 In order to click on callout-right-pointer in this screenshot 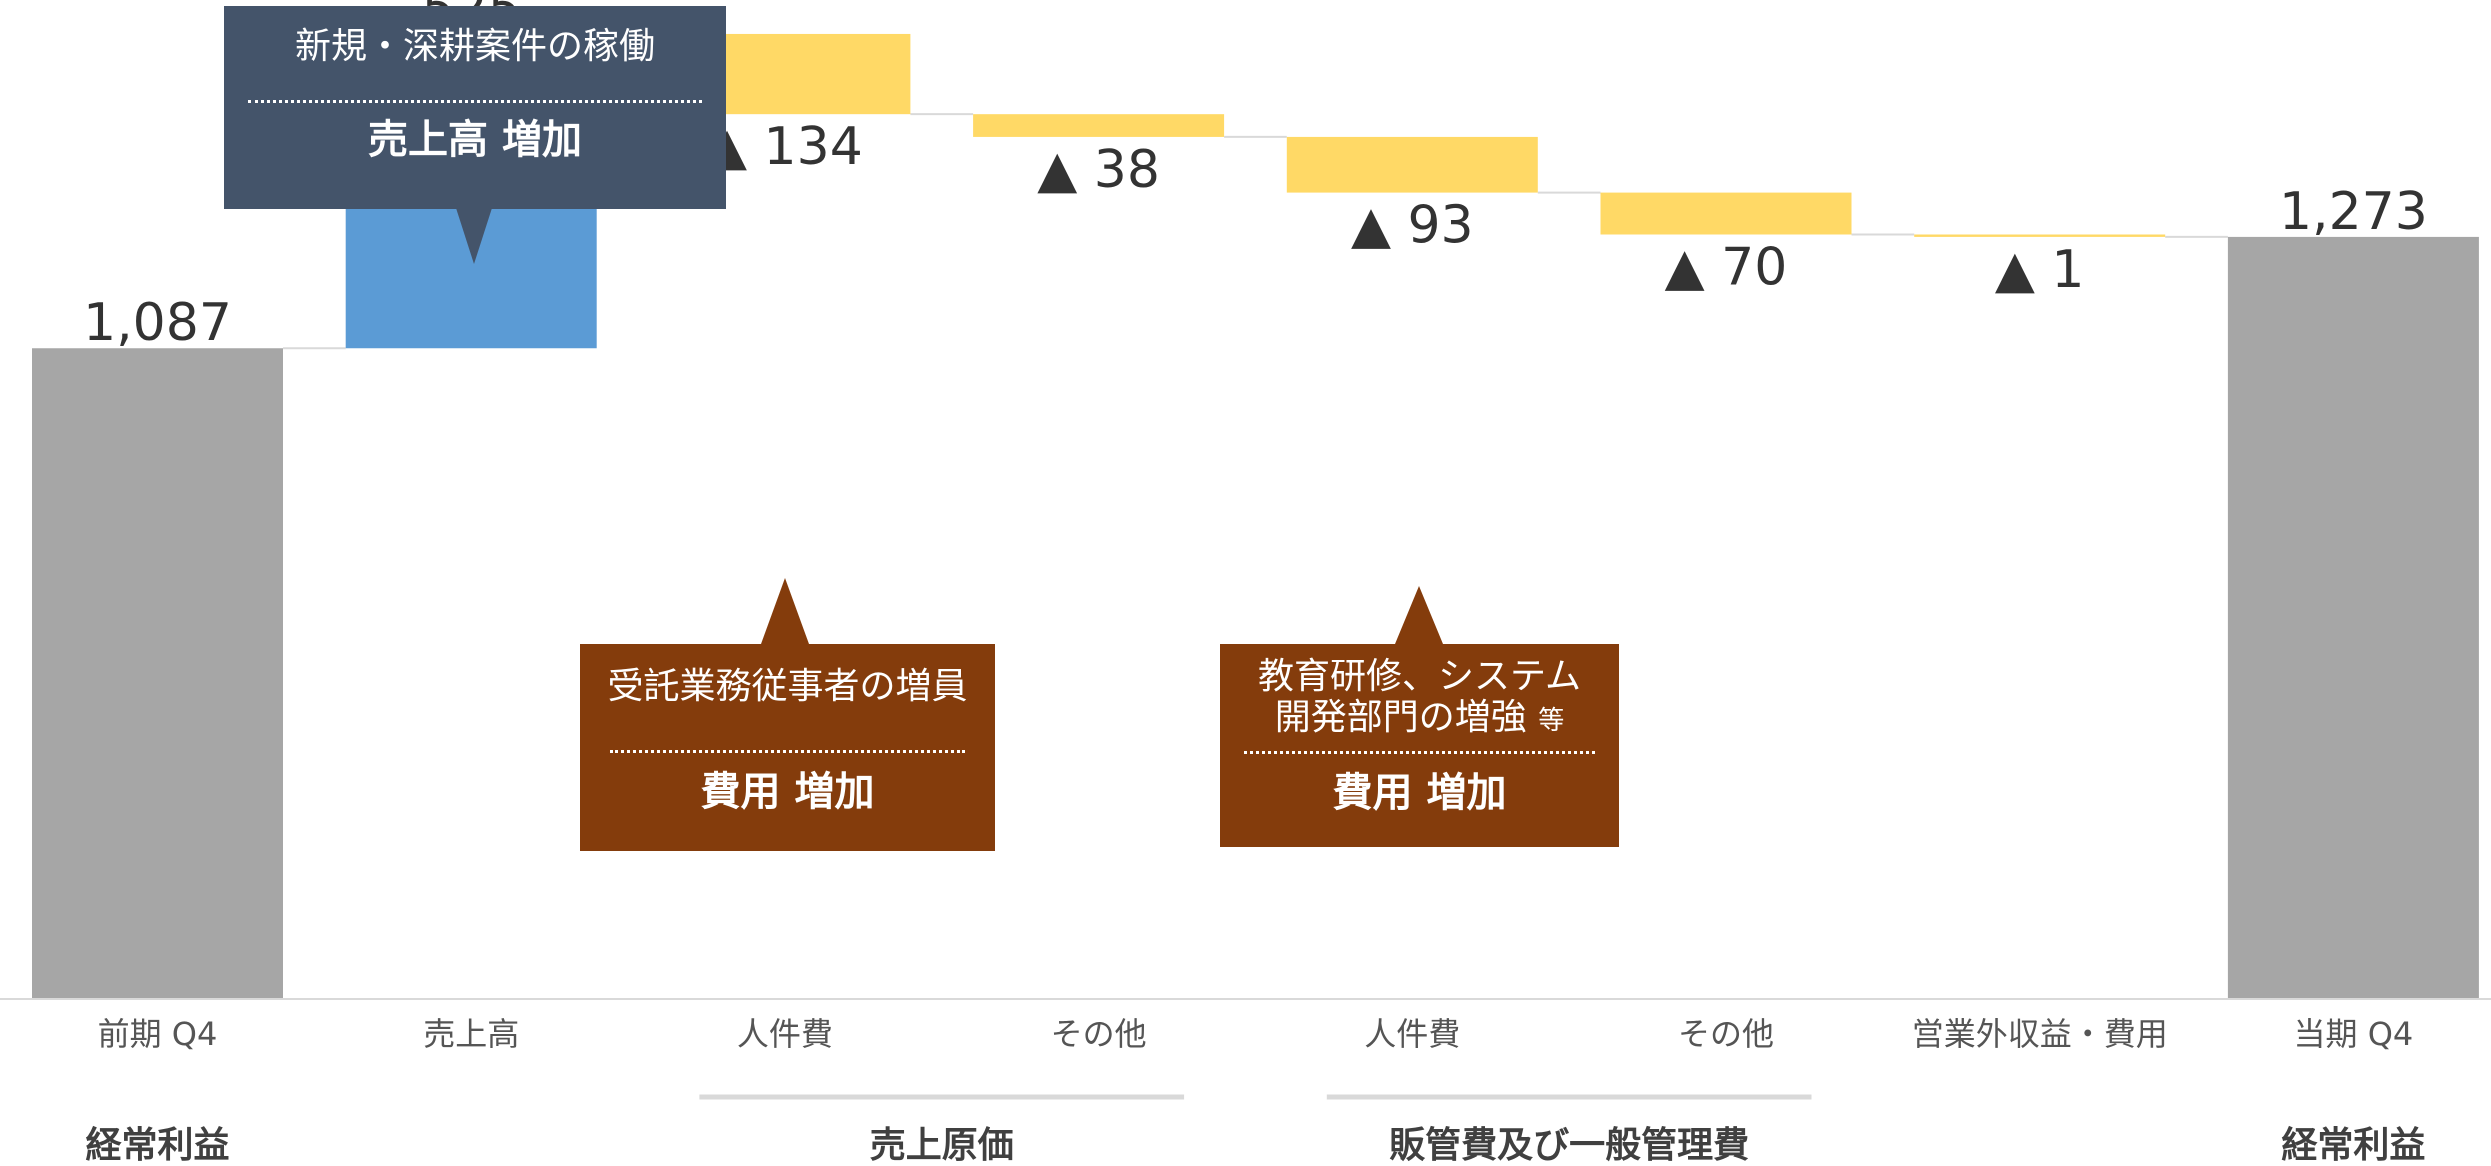, I will do `click(1419, 615)`.